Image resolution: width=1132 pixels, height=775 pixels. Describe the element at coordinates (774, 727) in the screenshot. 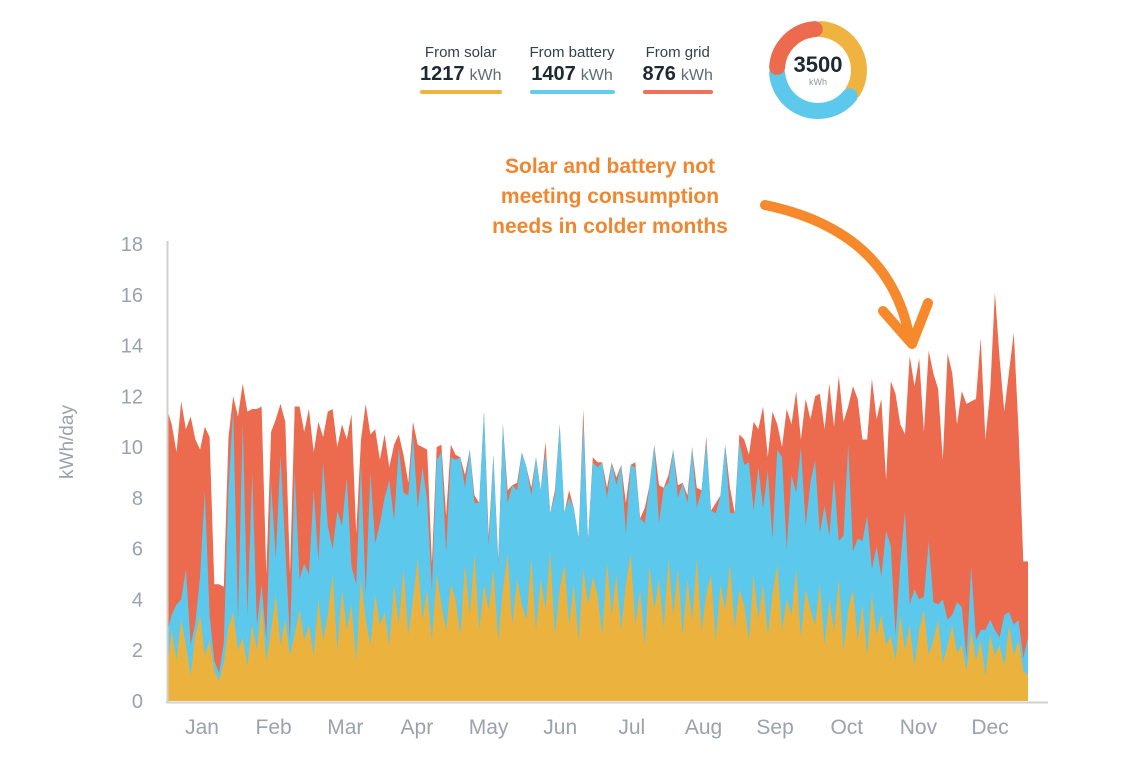

I see `x-tick-label-sep: Sep` at that location.